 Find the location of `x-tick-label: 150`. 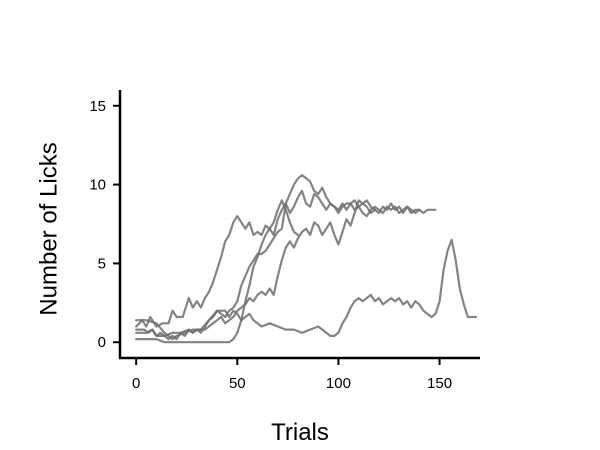

x-tick-label: 150 is located at coordinates (439, 383).